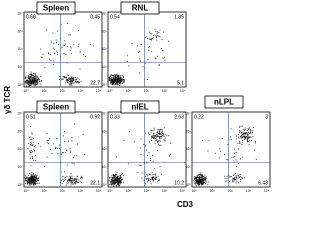 This screenshot has height=240, width=320. I want to click on quadrant-percent: 92.3, so click(115, 83).